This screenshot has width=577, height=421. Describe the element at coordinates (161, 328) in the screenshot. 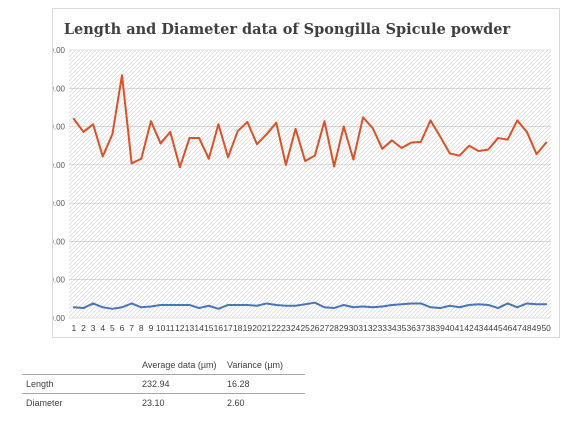

I see `x-tick-label: 10` at that location.